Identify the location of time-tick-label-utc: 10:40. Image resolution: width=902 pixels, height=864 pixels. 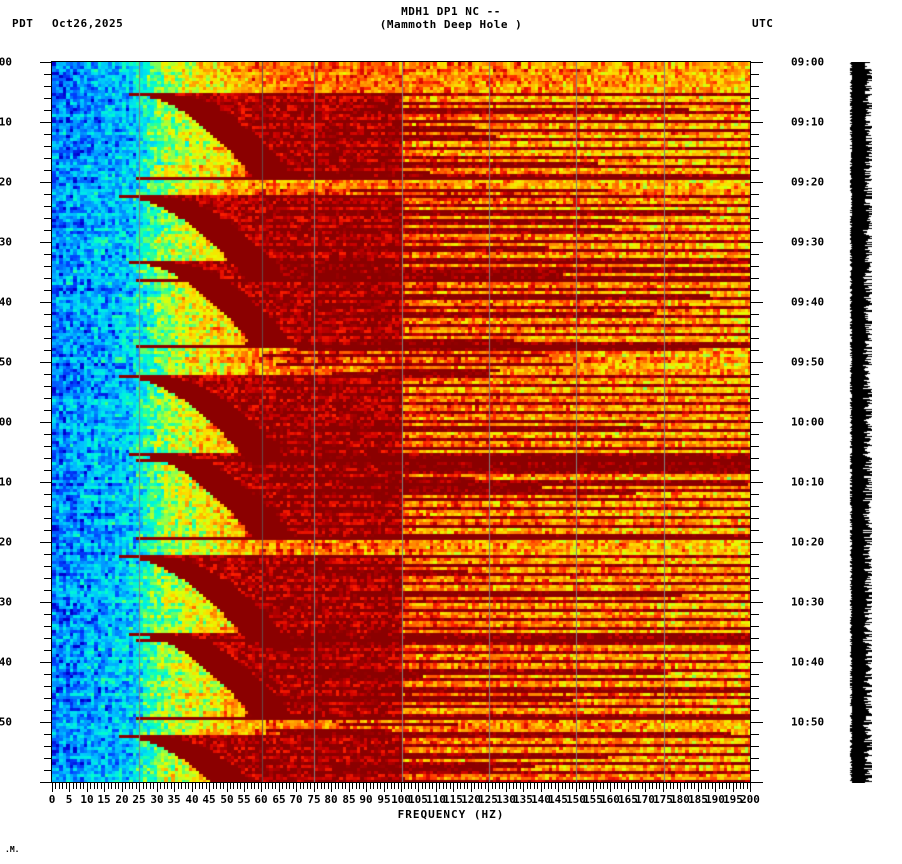
(808, 662).